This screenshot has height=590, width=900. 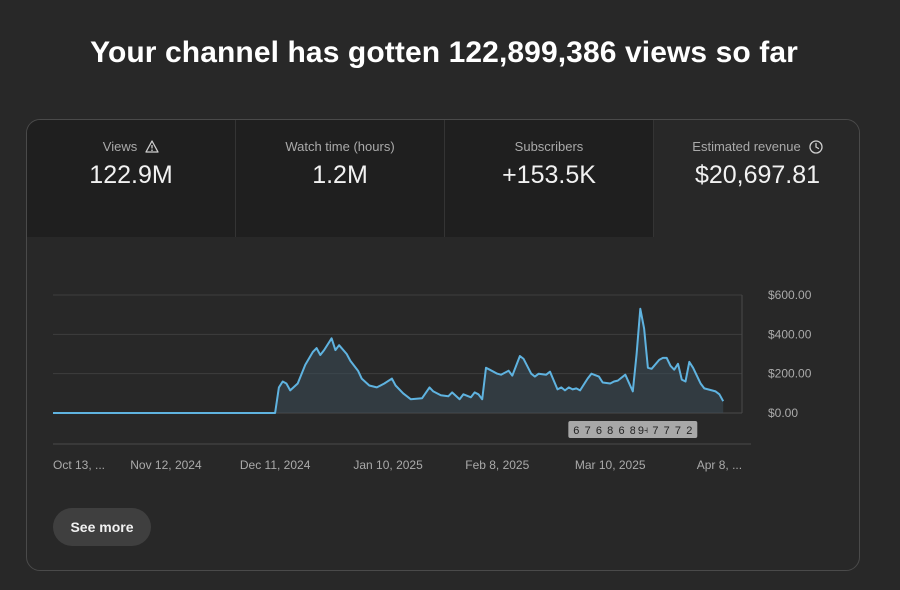 I want to click on y-tick-label: $400.00, so click(x=790, y=334).